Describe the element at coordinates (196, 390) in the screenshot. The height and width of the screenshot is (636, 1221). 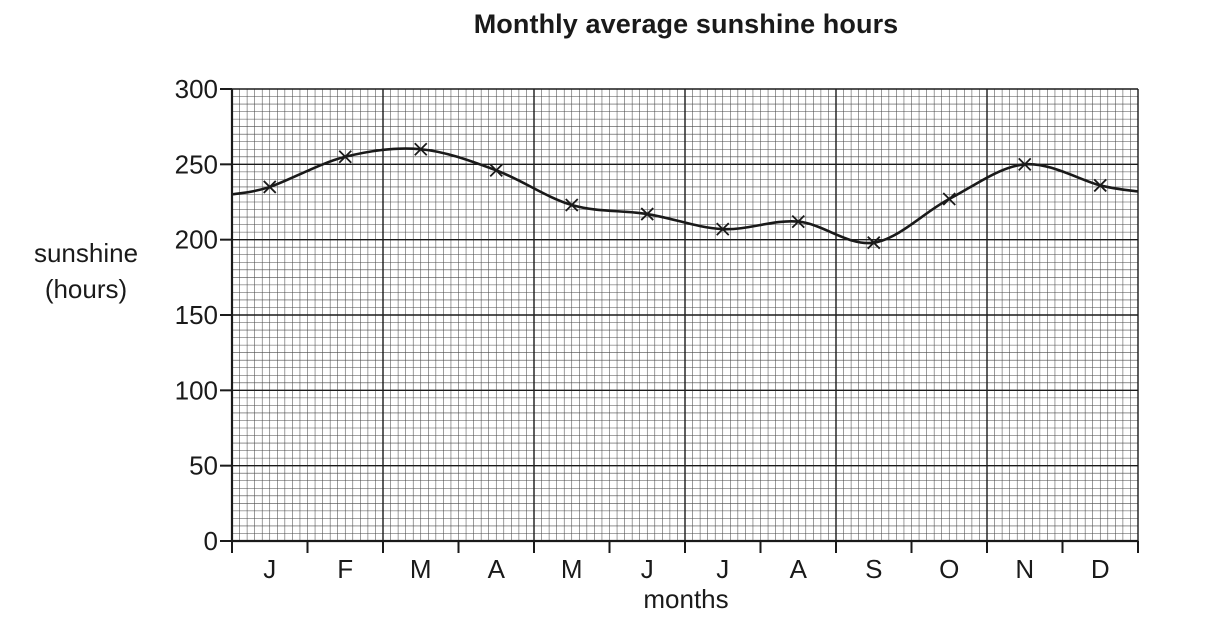
I see `y-tick-label: 100` at that location.